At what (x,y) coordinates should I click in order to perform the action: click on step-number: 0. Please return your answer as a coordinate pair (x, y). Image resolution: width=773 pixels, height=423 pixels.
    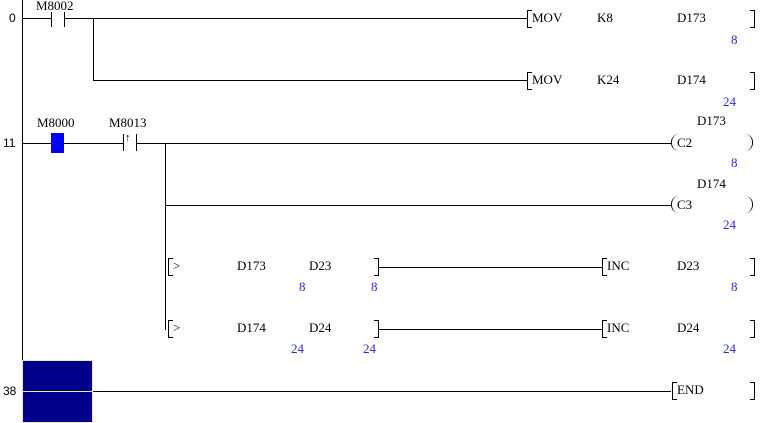
    Looking at the image, I should click on (12, 18).